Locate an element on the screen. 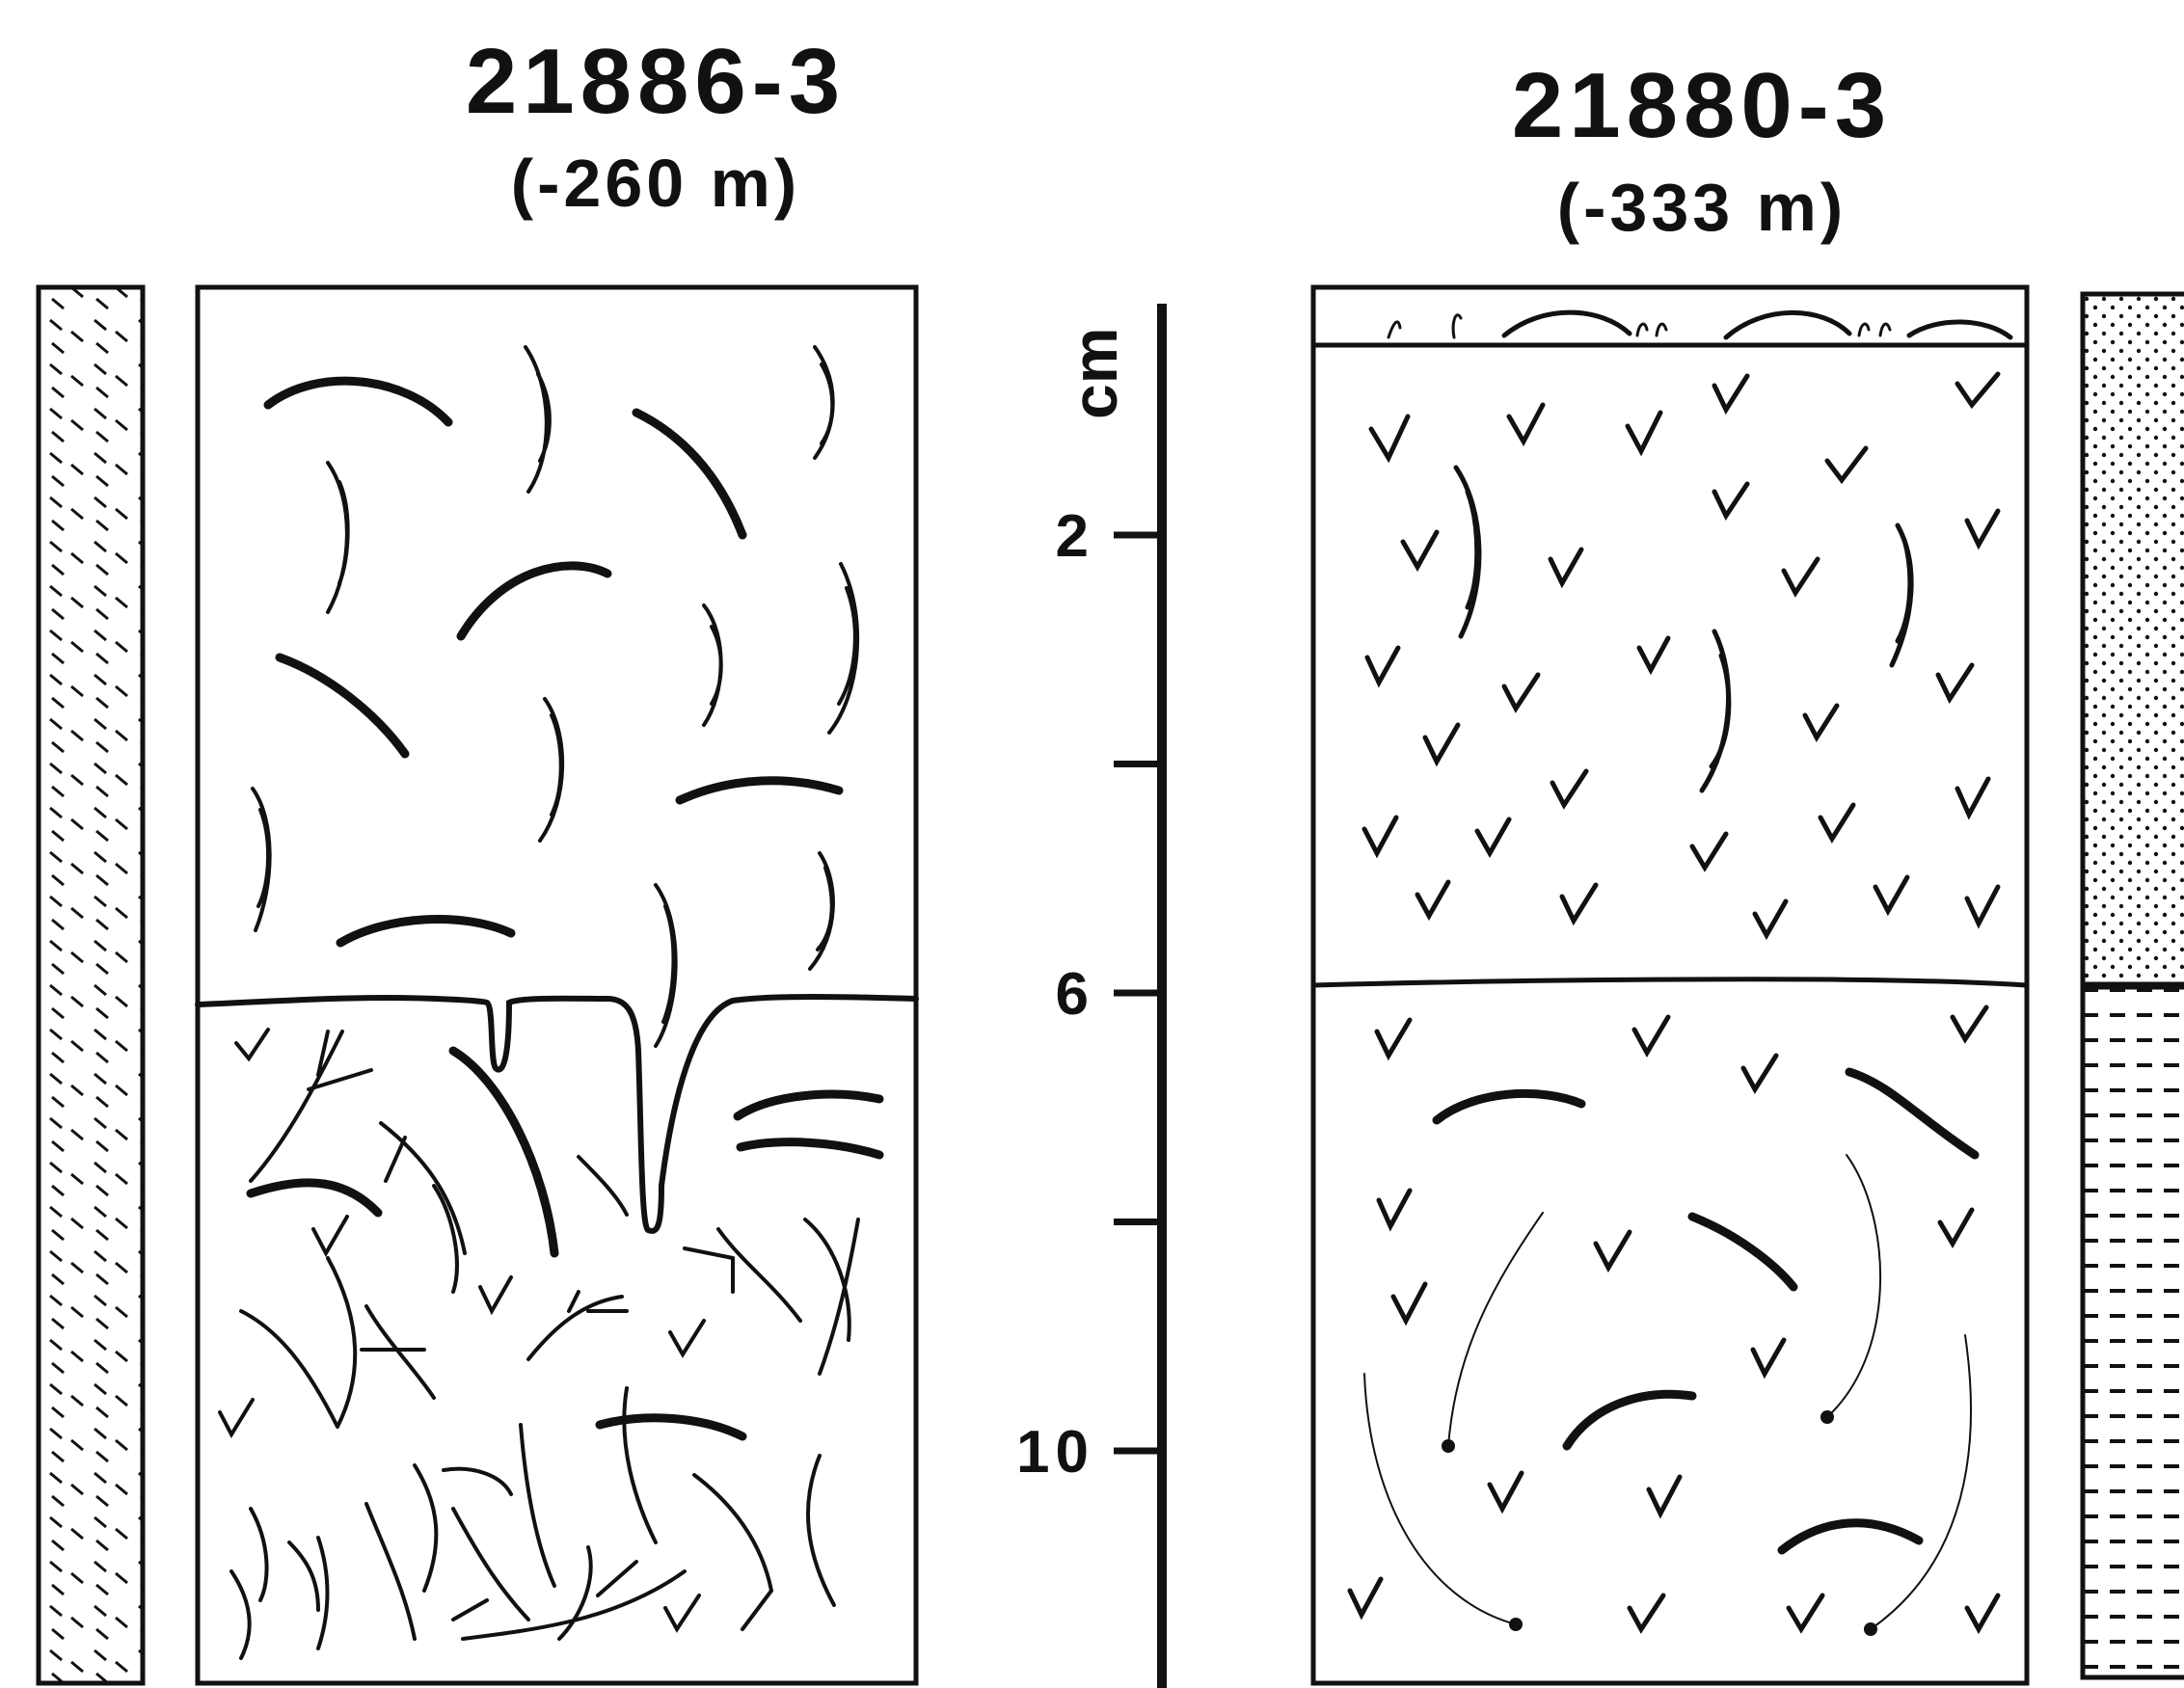 This screenshot has width=2184, height=1688. depth-scale: cm 2 6 10 is located at coordinates (1091, 996).